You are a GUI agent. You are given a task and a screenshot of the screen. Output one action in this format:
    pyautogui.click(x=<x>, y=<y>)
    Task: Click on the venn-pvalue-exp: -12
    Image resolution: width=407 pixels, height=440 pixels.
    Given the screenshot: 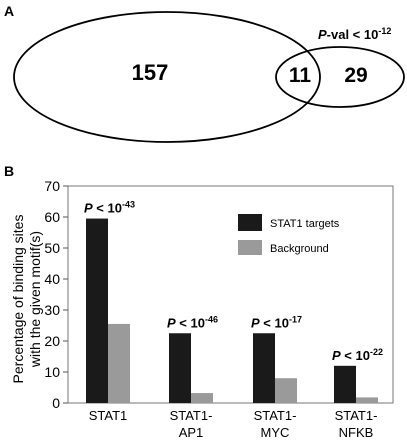 What is the action you would take?
    pyautogui.click(x=384, y=31)
    